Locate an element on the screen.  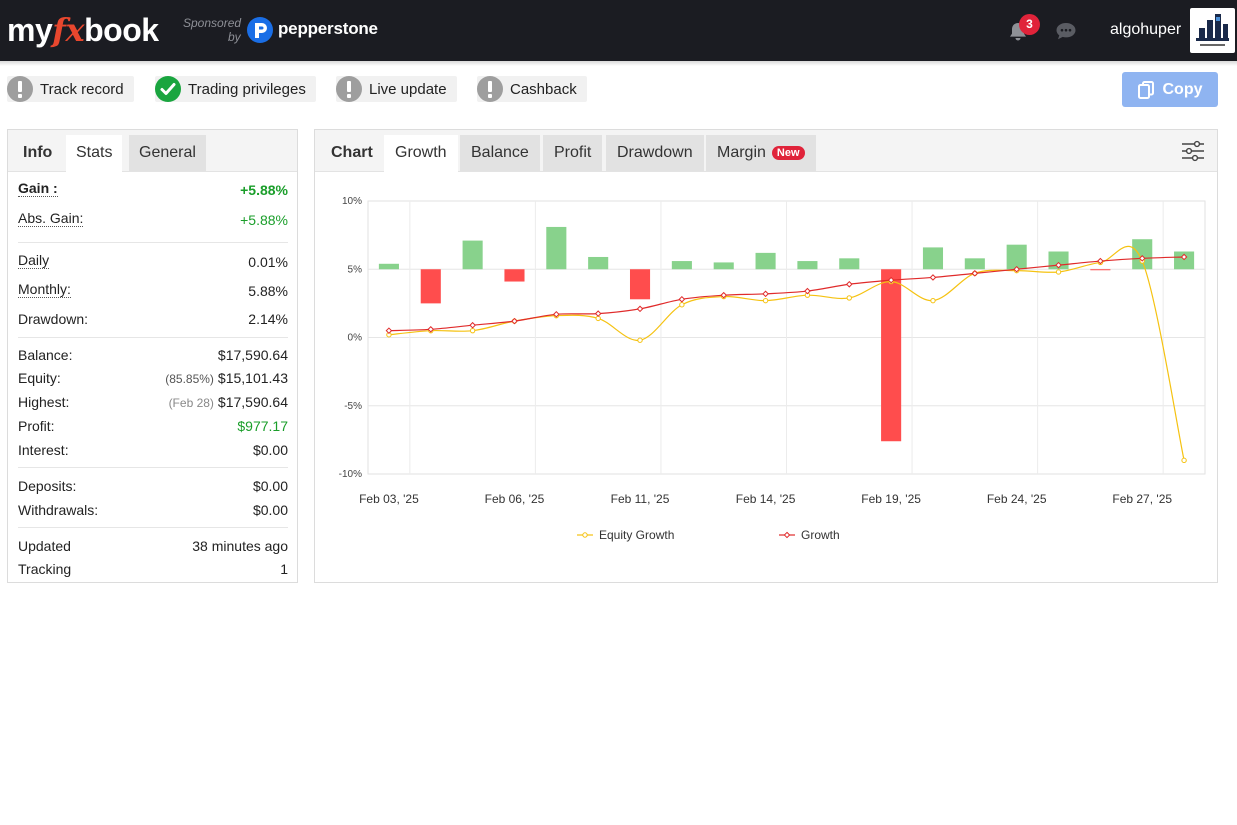
y-tick-label: 0% is located at coordinates (355, 338).